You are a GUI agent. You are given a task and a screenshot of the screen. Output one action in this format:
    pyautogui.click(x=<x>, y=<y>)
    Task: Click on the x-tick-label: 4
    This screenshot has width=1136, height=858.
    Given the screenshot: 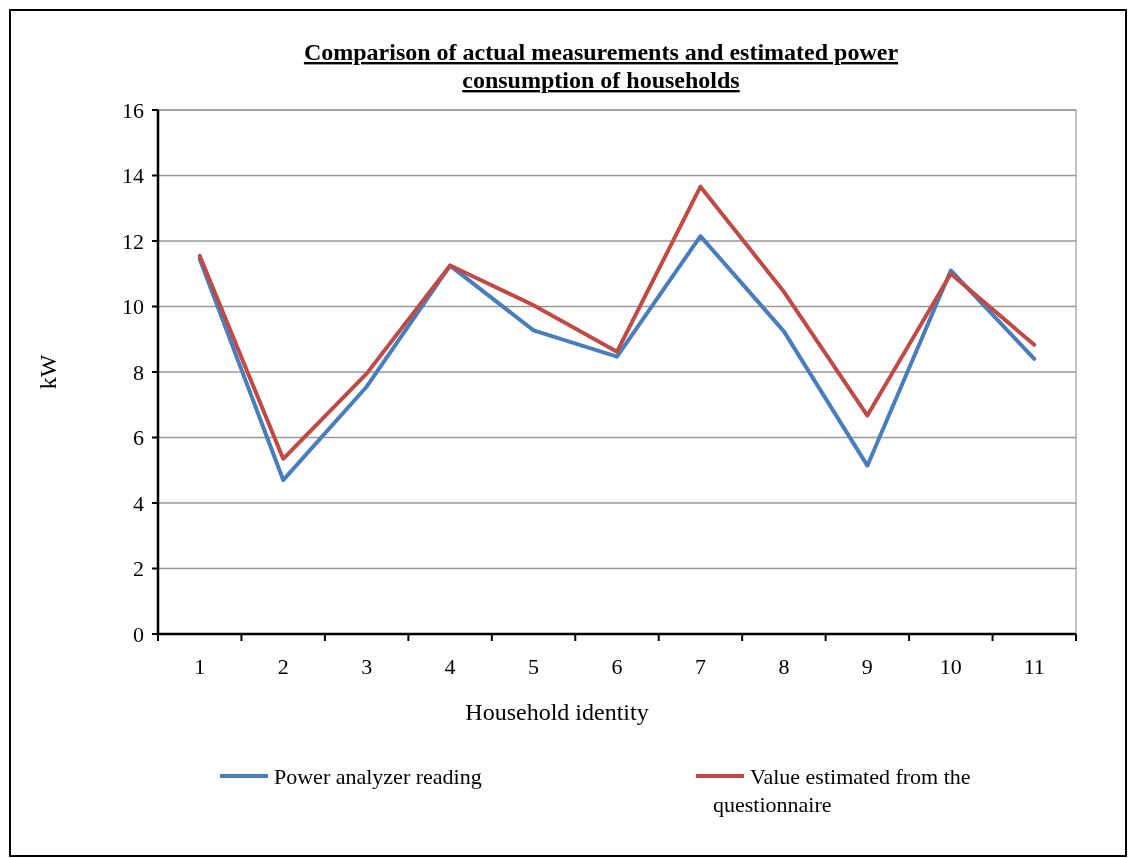 What is the action you would take?
    pyautogui.click(x=450, y=666)
    